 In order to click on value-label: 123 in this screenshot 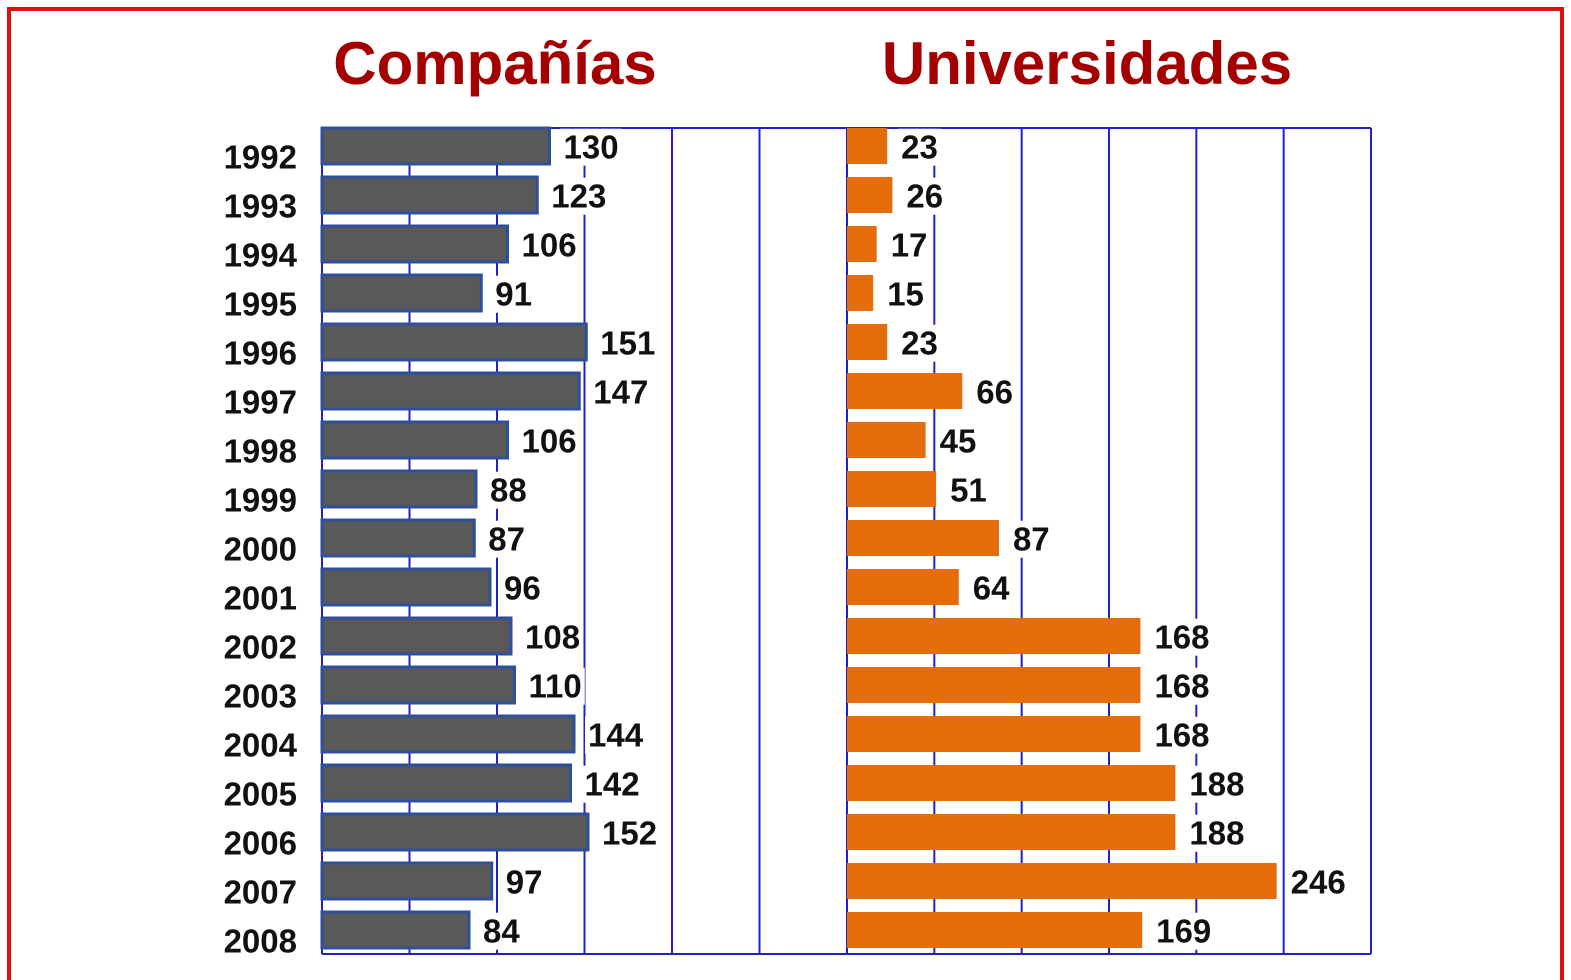, I will do `click(578, 196)`.